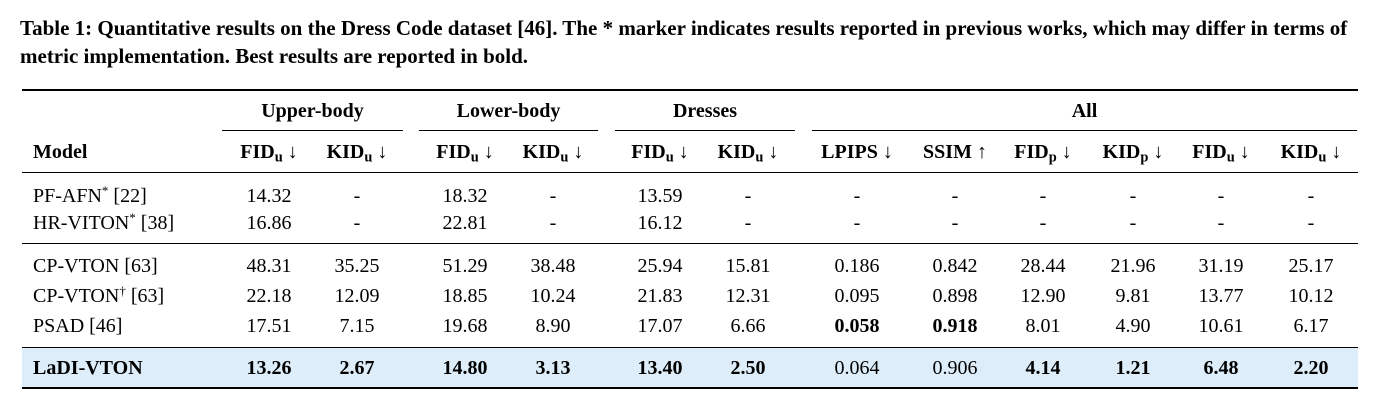 This screenshot has height=407, width=1389. Describe the element at coordinates (106, 326) in the screenshot. I see `reference: [46]` at that location.